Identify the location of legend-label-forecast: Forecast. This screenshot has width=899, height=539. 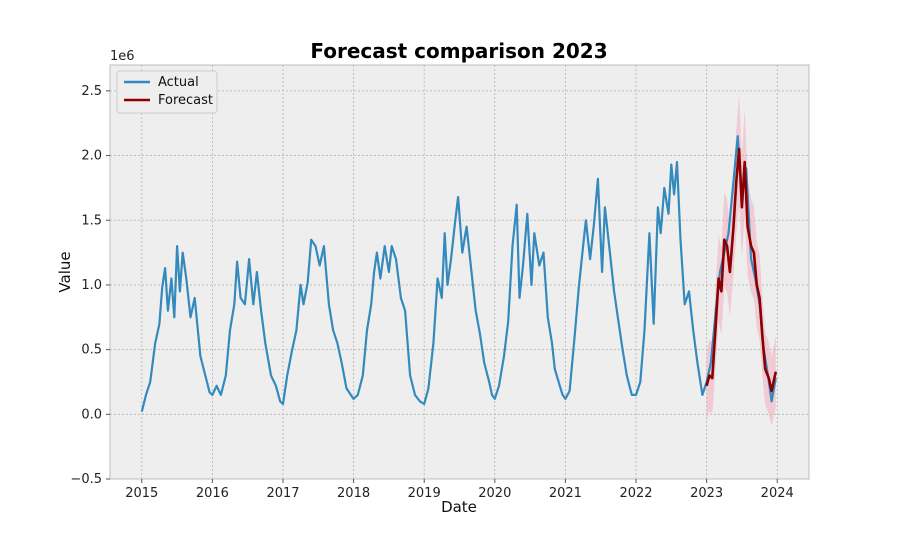
(185, 100).